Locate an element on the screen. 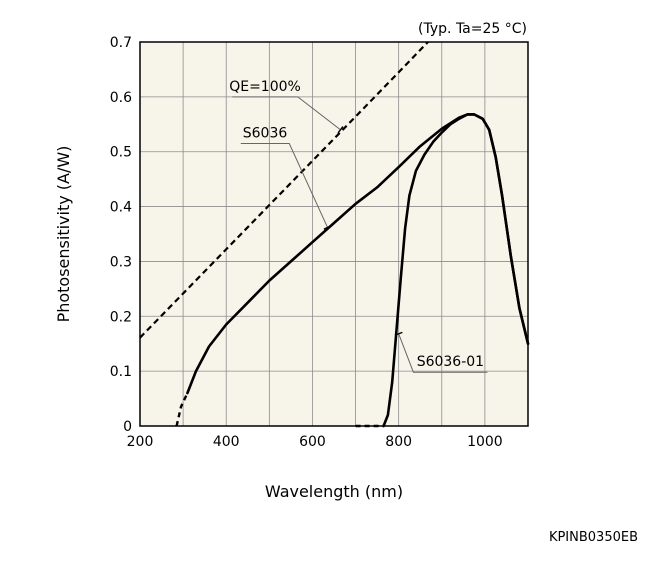  x-tick-labels: 200 400 600 800 1000 is located at coordinates (315, 442).